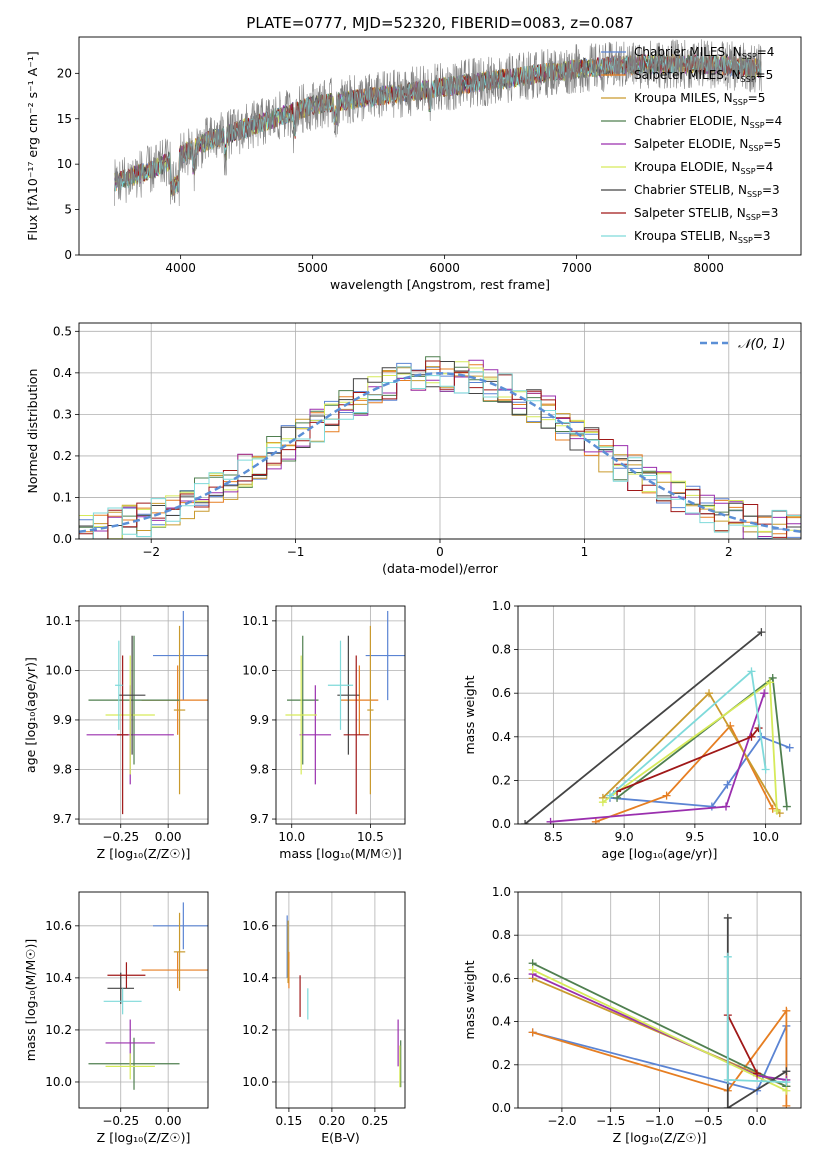  I want to click on x-axis-label: age [log₁₀(age/yr)], so click(660, 853).